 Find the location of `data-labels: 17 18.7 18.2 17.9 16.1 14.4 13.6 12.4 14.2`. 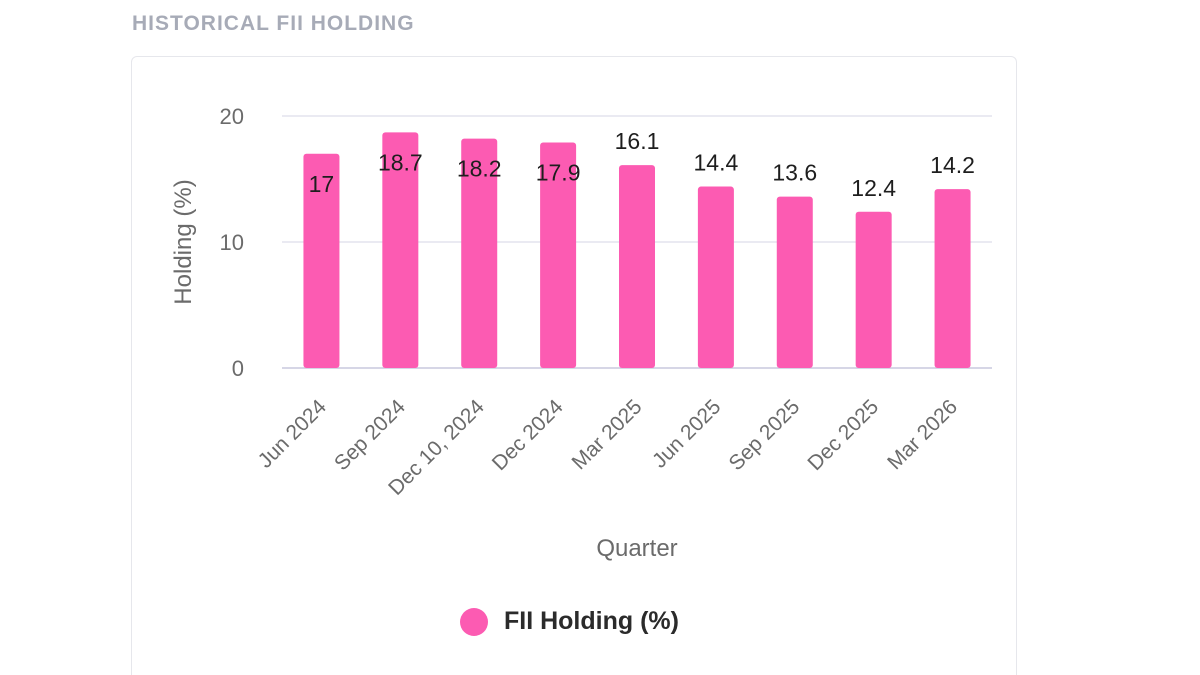

data-labels: 17 18.7 18.2 17.9 16.1 14.4 13.6 12.4 14.2 is located at coordinates (642, 164).